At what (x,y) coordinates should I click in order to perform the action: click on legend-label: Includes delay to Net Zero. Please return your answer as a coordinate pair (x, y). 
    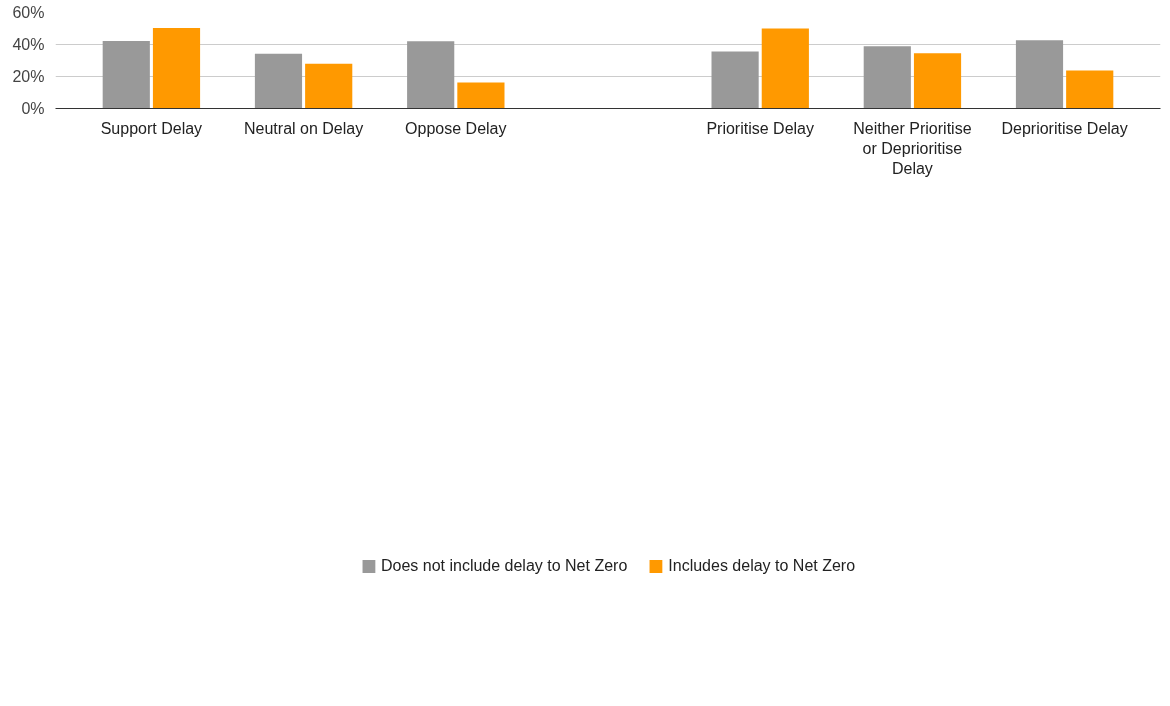
    Looking at the image, I should click on (762, 565).